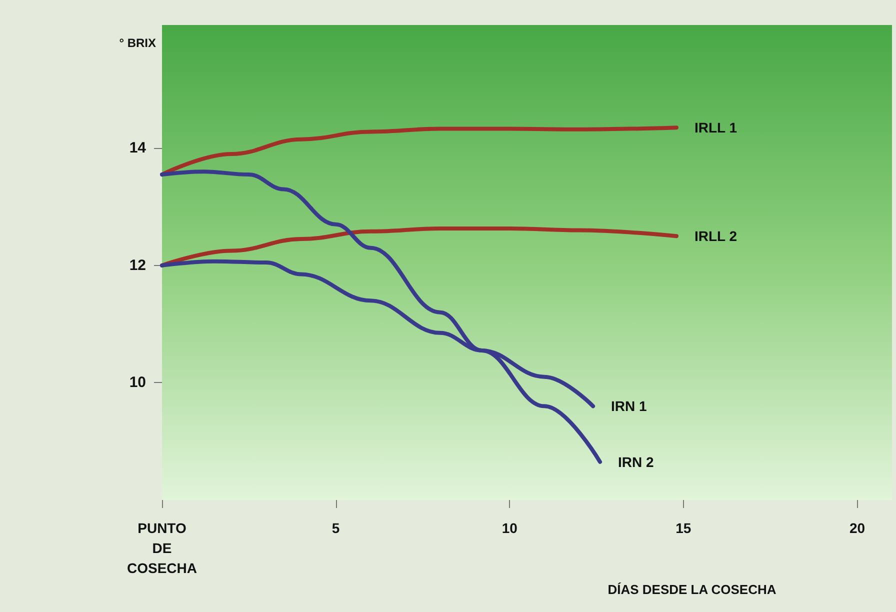 This screenshot has width=896, height=612. I want to click on y-axis-title: ° BRIX, so click(137, 43).